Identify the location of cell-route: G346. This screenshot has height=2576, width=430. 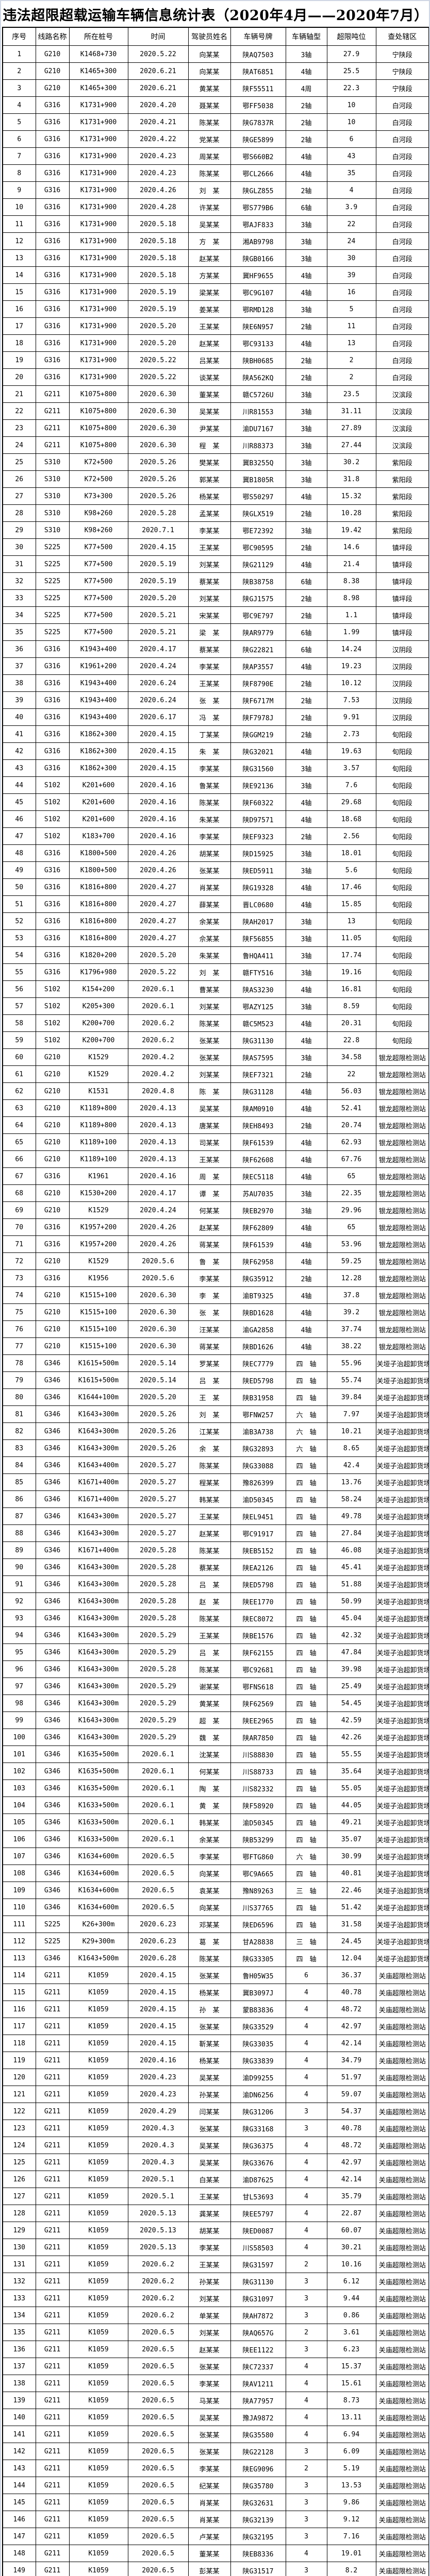
(52, 1652).